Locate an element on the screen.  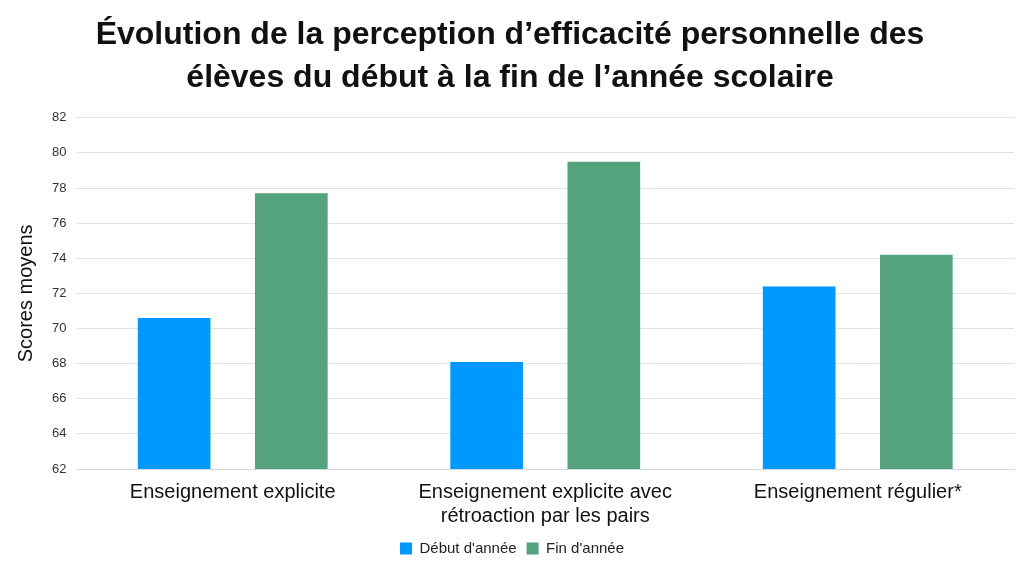
y-tick-label: 70 is located at coordinates (59, 328).